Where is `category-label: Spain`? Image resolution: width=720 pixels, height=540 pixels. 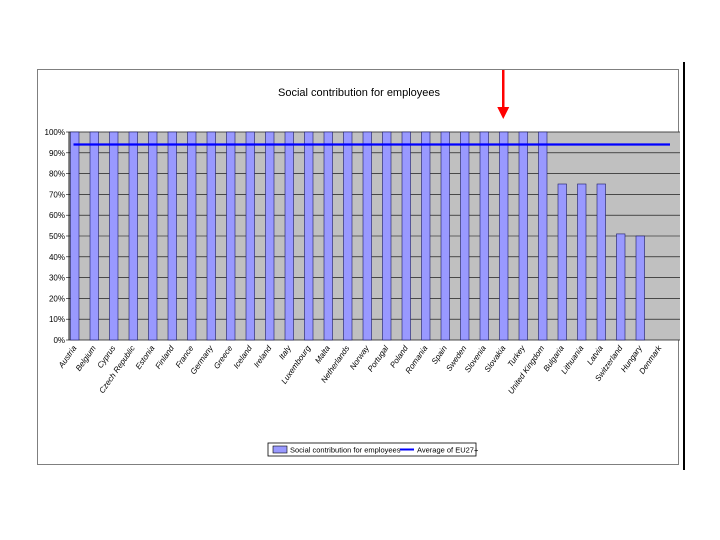 category-label: Spain is located at coordinates (439, 355).